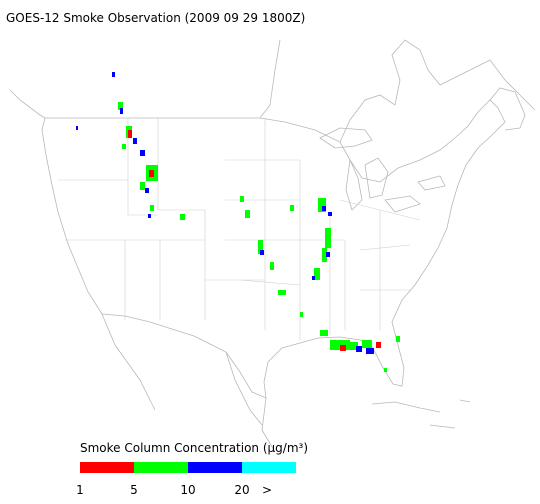 The image size is (540, 504). Describe the element at coordinates (267, 490) in the screenshot. I see `colorbar-tick-label: >` at that location.